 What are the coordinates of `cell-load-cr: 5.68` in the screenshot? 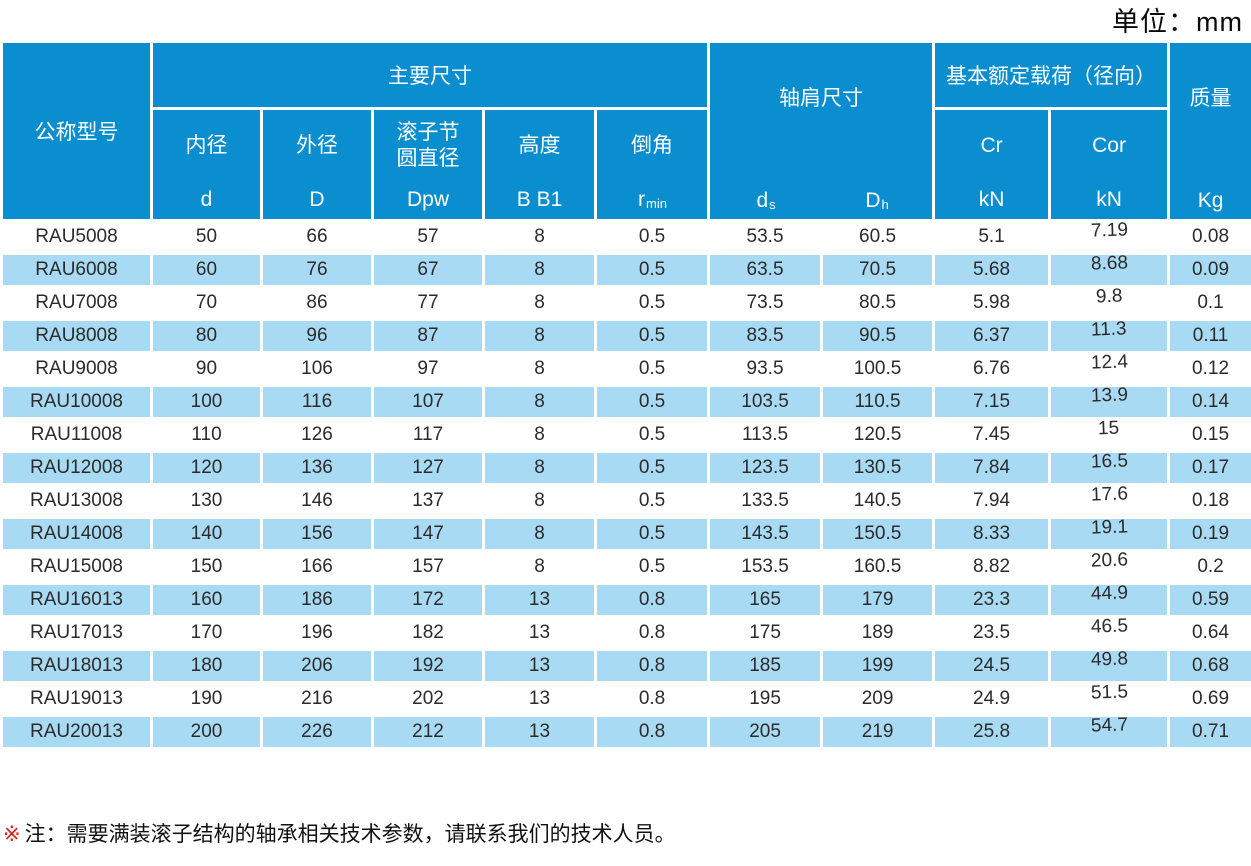 It's located at (992, 270).